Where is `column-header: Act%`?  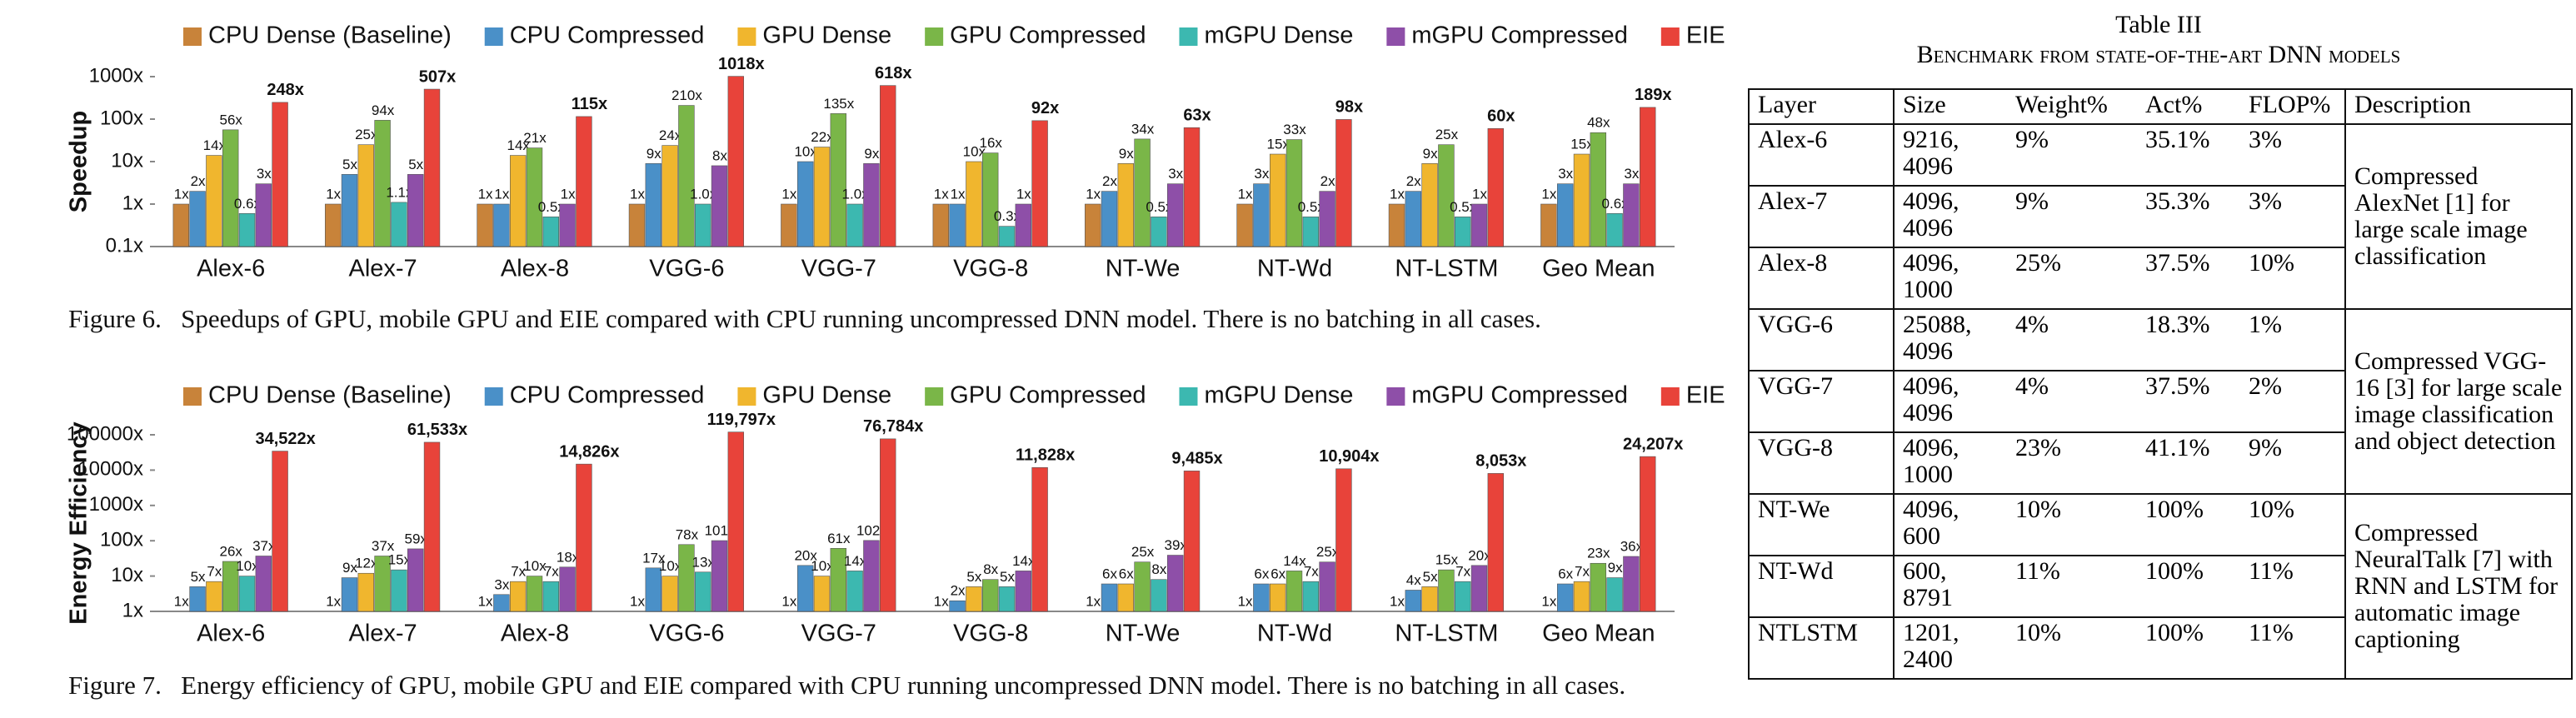 column-header: Act% is located at coordinates (2188, 107).